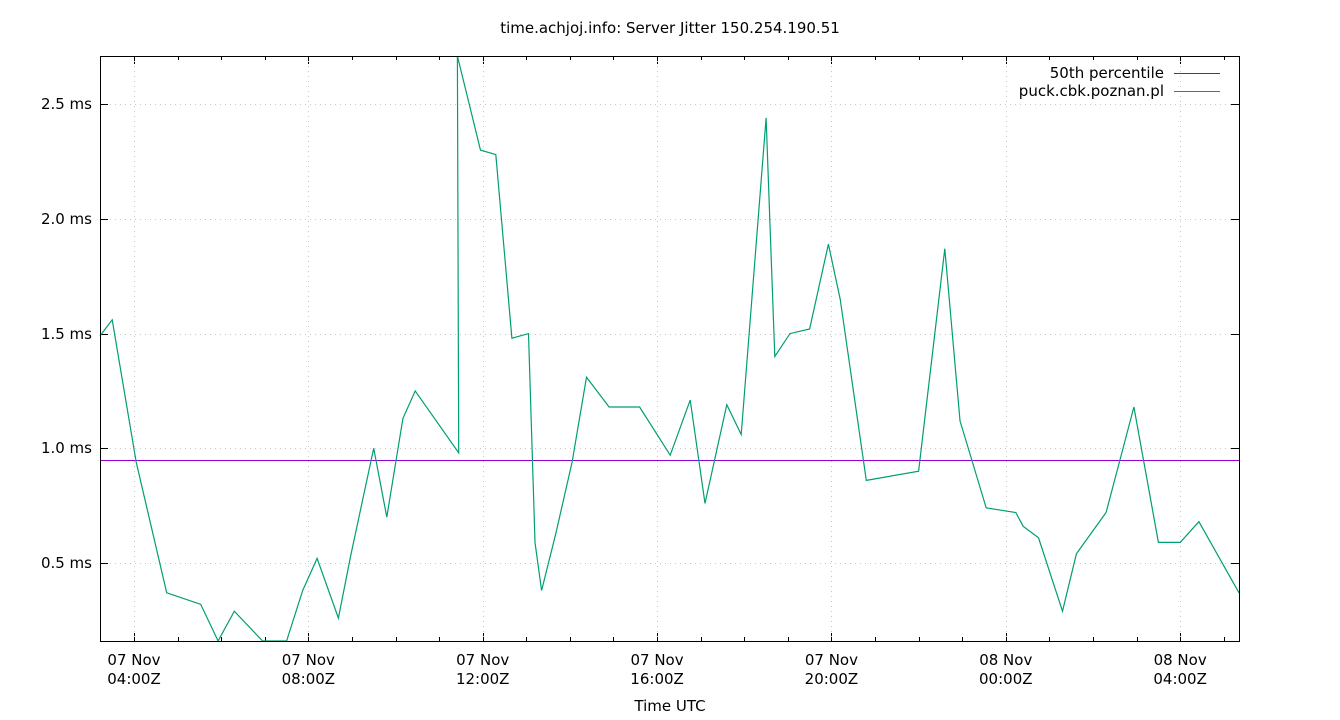 This screenshot has height=720, width=1340. What do you see at coordinates (1106, 73) in the screenshot?
I see `legend-label: 50th percentile` at bounding box center [1106, 73].